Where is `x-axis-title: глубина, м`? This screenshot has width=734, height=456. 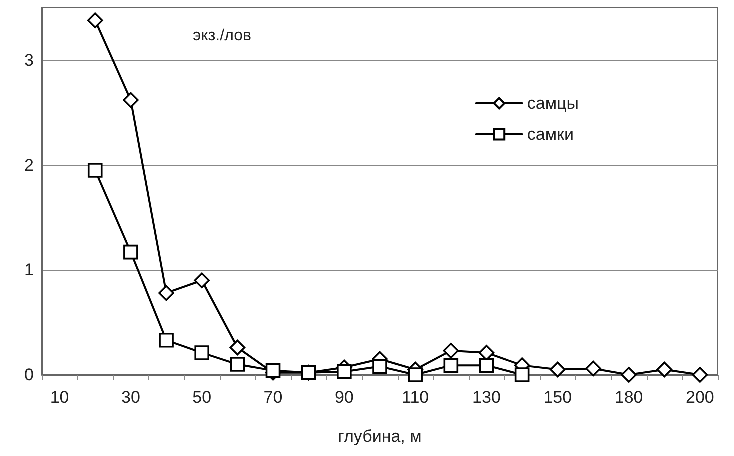
x-axis-title: глубина, м is located at coordinates (380, 436).